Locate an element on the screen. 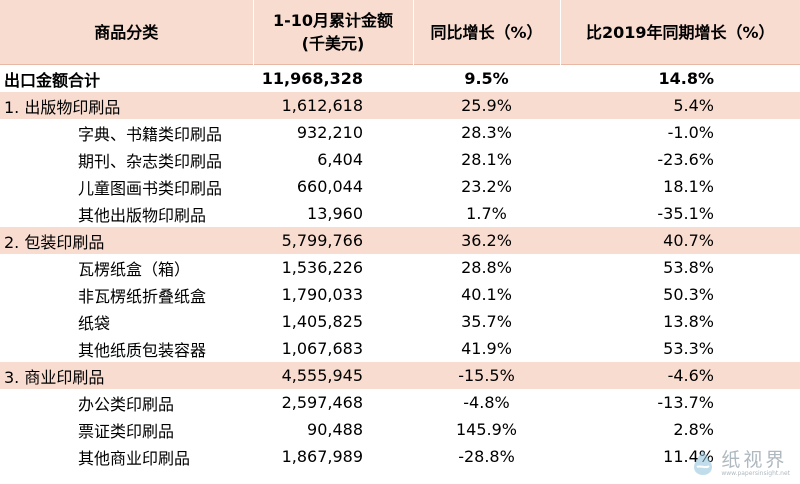 The width and height of the screenshot is (800, 484). header-category-label: 商品分类 is located at coordinates (126, 32).